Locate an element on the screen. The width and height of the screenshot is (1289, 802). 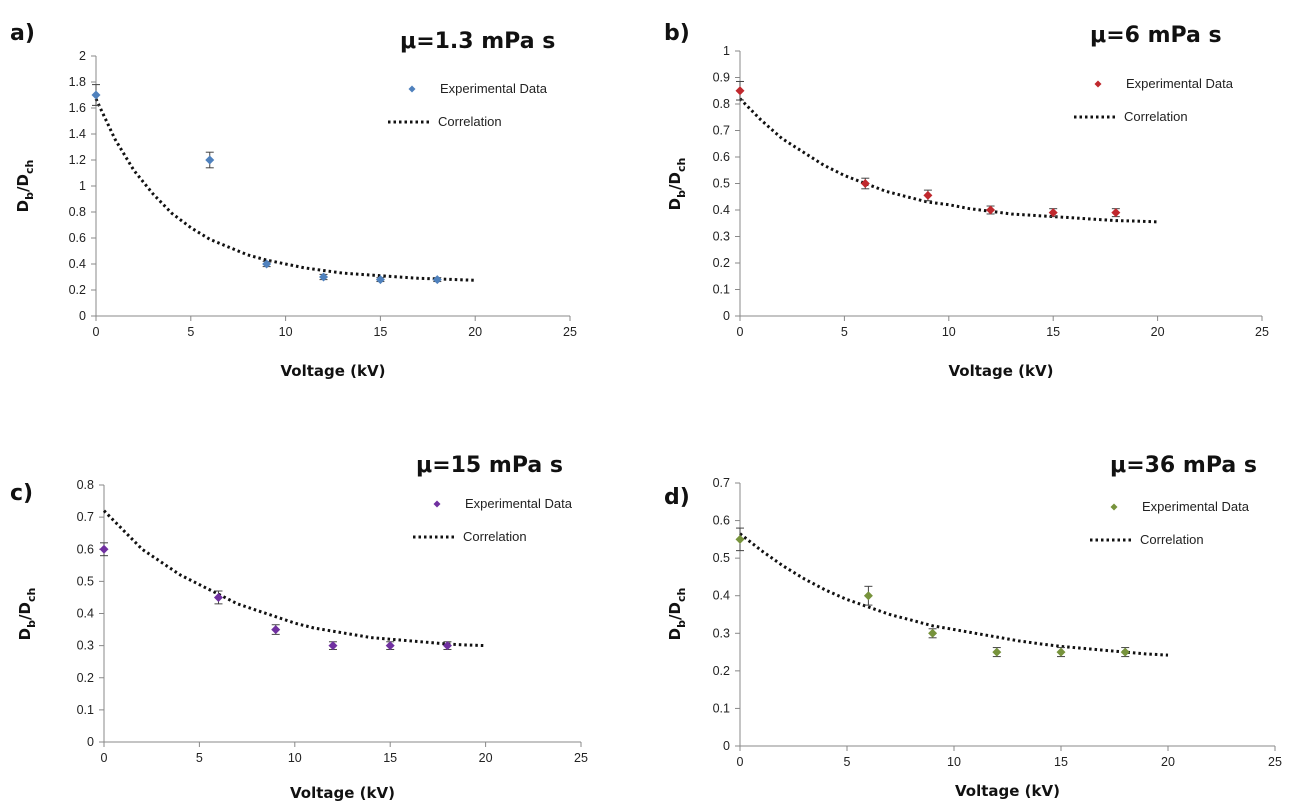
panel-letter: d) is located at coordinates (677, 497).